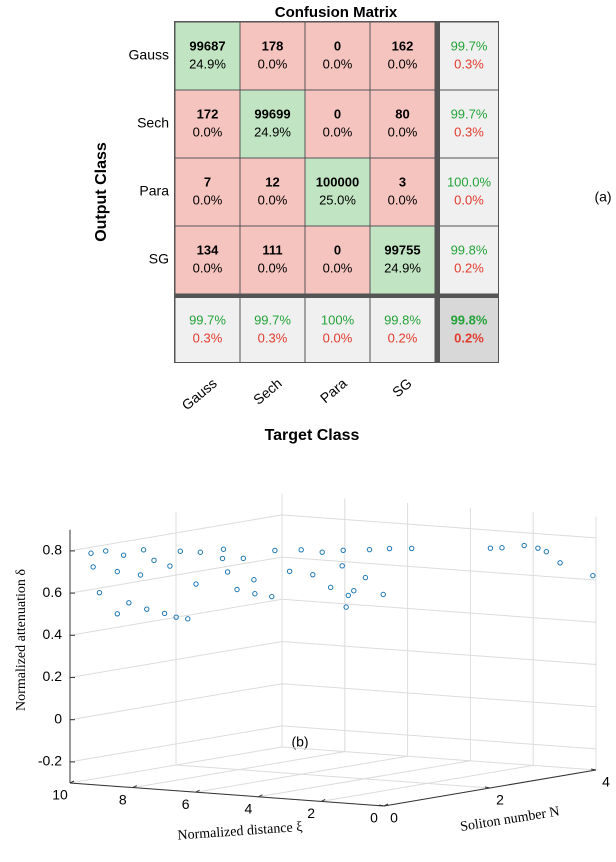  I want to click on y-tick-label: 4, so click(249, 809).